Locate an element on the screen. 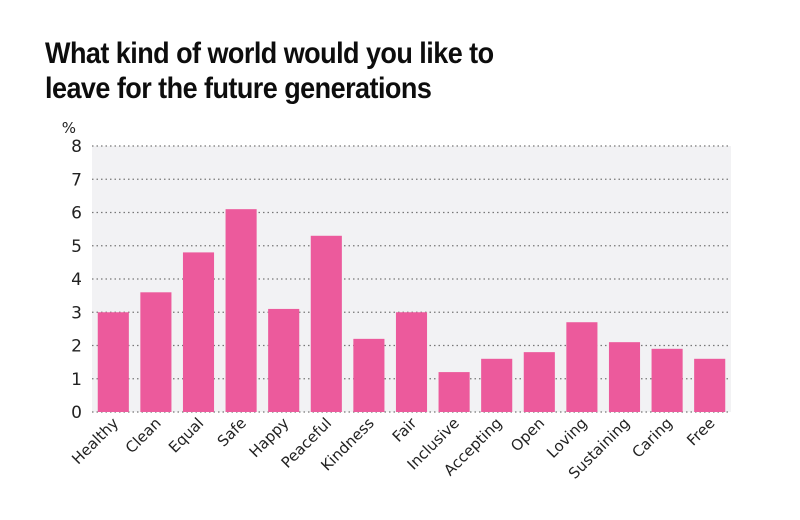 This screenshot has height=520, width=800. bar-kindness is located at coordinates (369, 375).